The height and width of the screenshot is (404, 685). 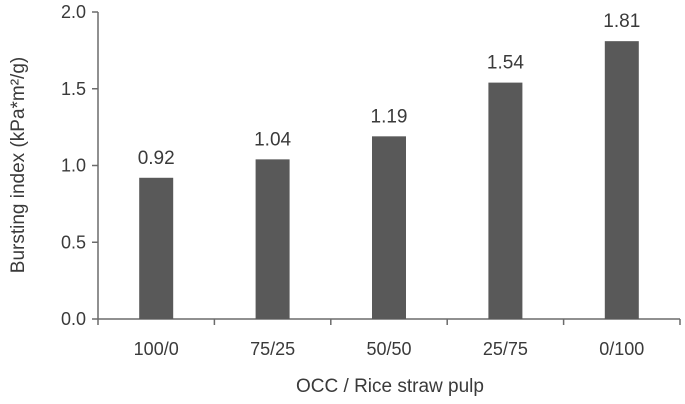 What do you see at coordinates (156, 349) in the screenshot?
I see `x-tick-label: 100/0` at bounding box center [156, 349].